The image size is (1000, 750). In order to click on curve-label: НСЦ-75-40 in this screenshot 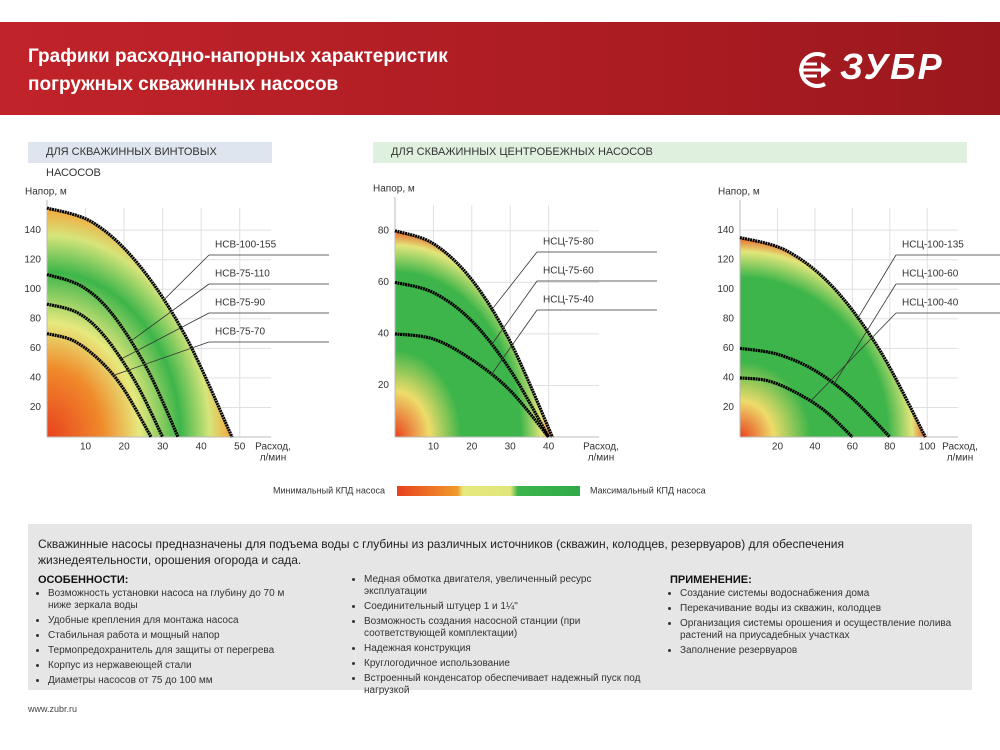, I will do `click(568, 300)`.